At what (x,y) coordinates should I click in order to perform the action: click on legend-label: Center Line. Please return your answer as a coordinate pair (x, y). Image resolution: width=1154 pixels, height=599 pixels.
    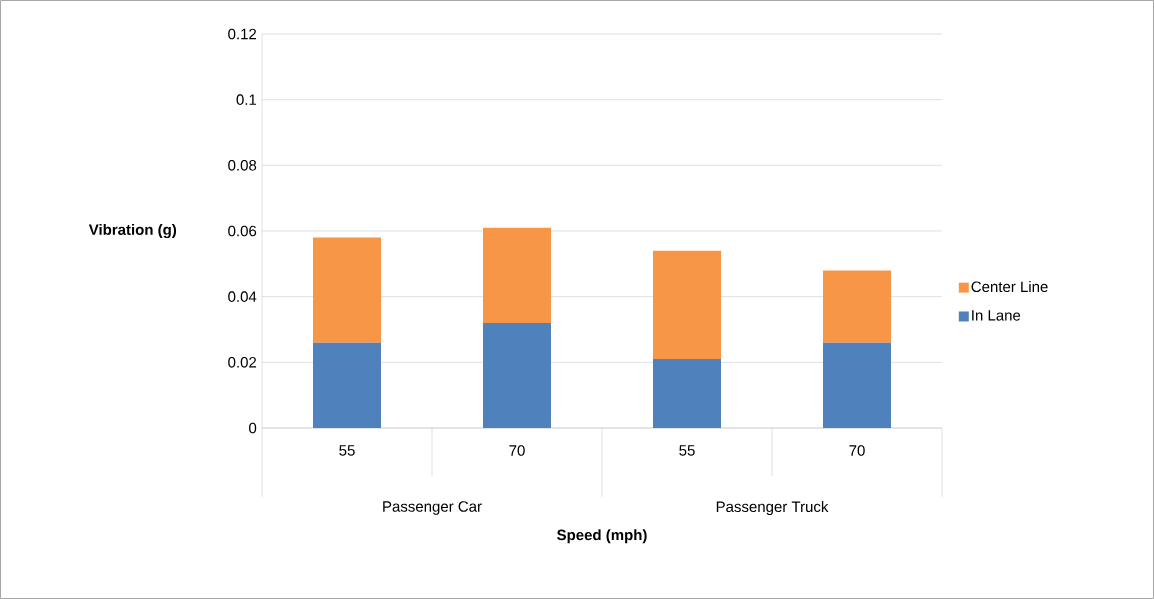
    Looking at the image, I should click on (1009, 287).